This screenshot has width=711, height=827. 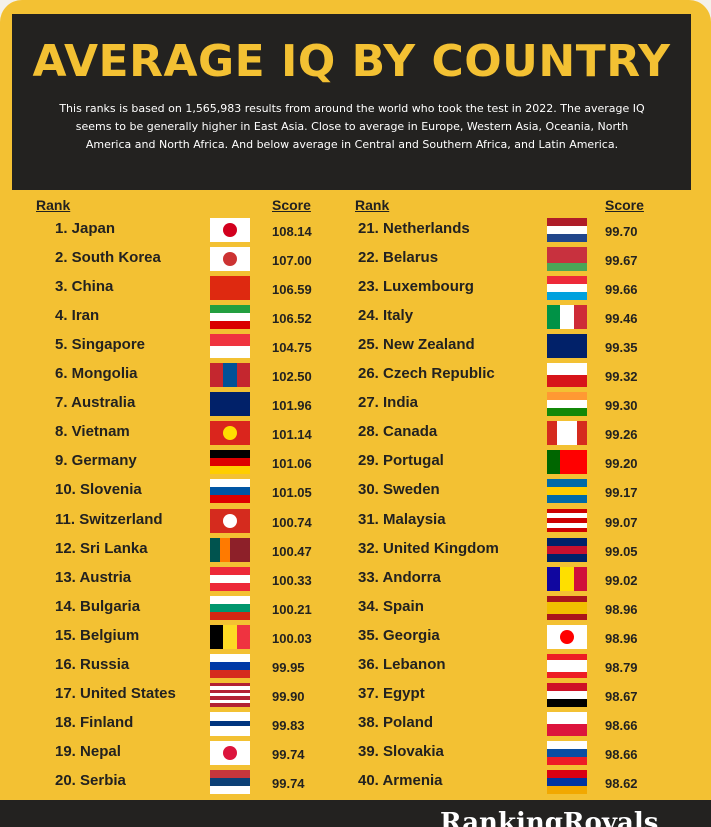 What do you see at coordinates (621, 319) in the screenshot?
I see `iq-score: 99.46` at bounding box center [621, 319].